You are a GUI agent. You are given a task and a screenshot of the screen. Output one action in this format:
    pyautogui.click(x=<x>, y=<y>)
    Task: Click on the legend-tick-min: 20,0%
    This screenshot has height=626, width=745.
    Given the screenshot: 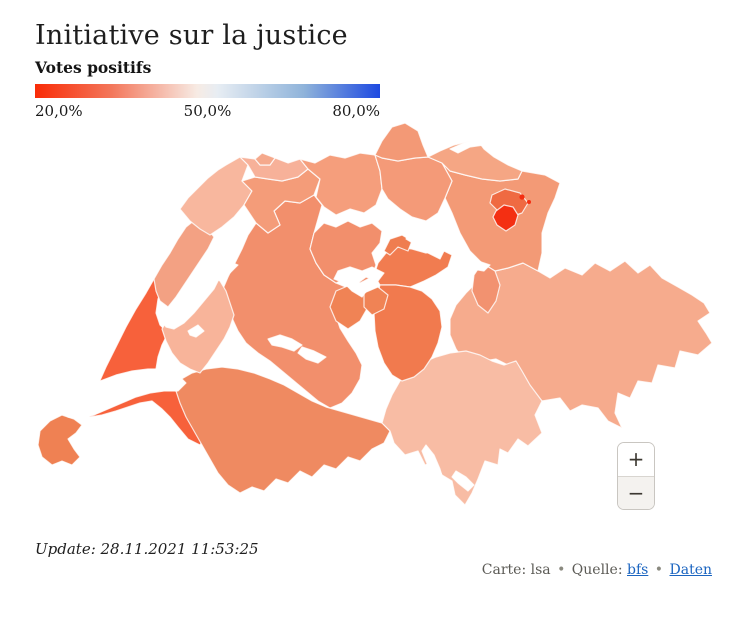 What is the action you would take?
    pyautogui.click(x=59, y=111)
    